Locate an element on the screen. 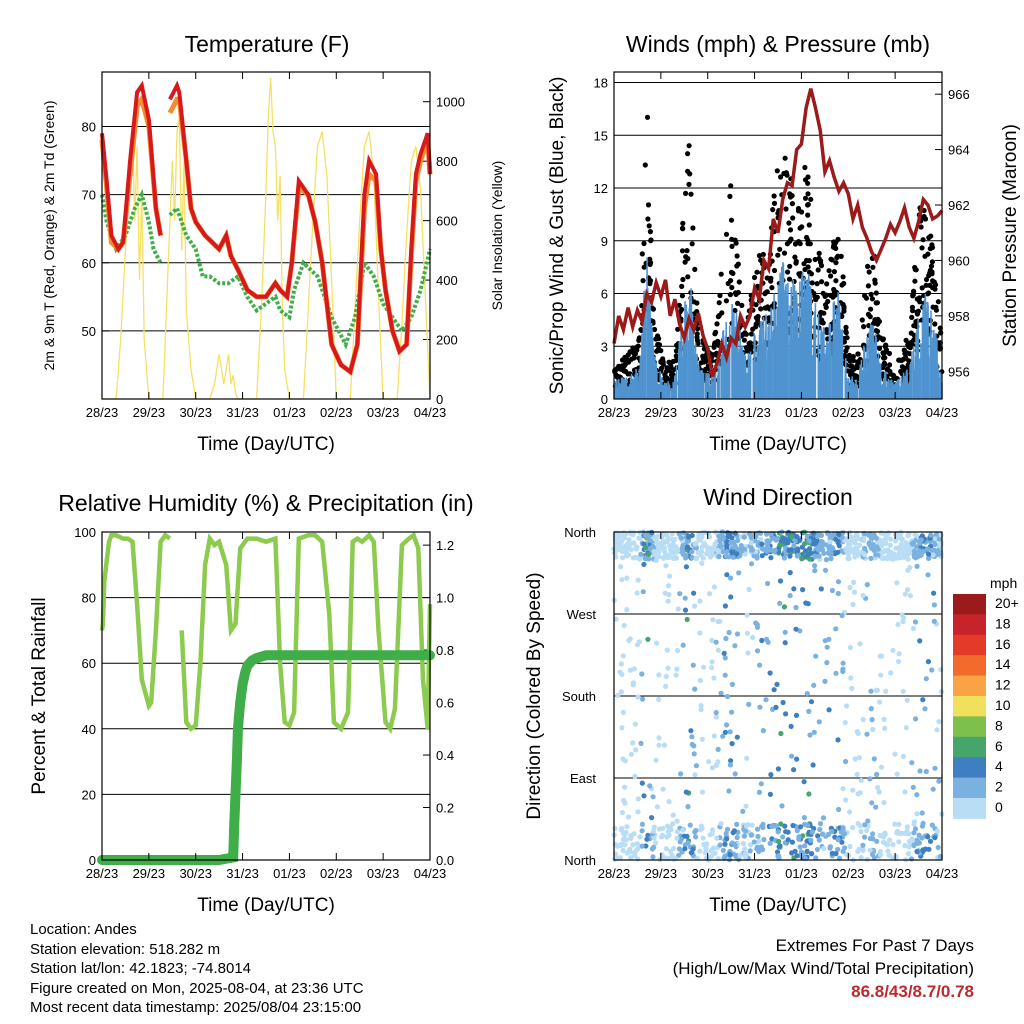 The height and width of the screenshot is (1024, 1024). x-tick-label: 01/23 is located at coordinates (289, 873).